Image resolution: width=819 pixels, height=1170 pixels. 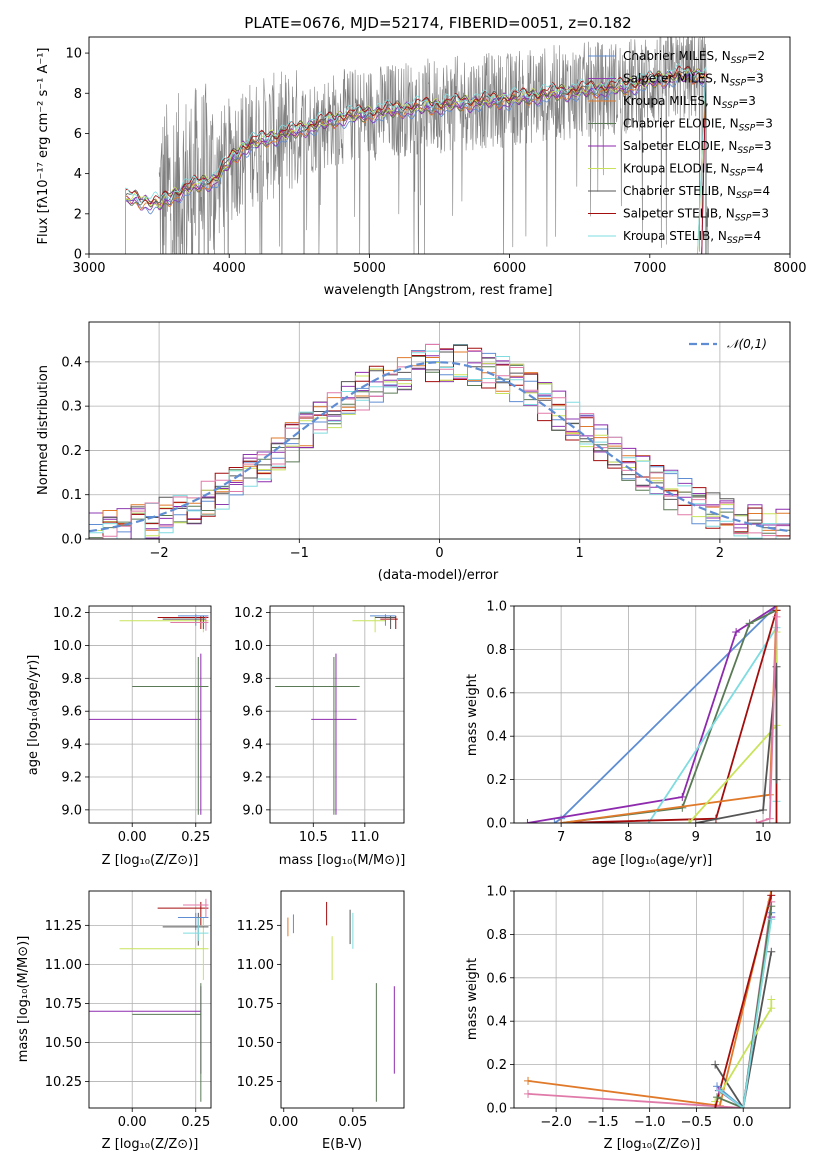 I want to click on x-tick-label: 10.5, so click(x=313, y=837).